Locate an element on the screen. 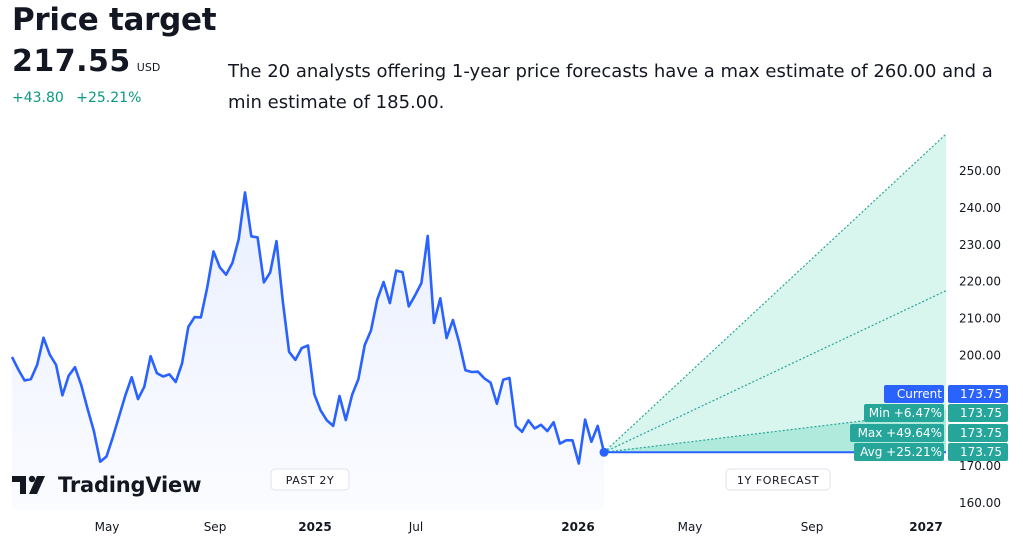  x-axis: May Sep 2025 Jul 2026 May Sep 2027 is located at coordinates (519, 527).